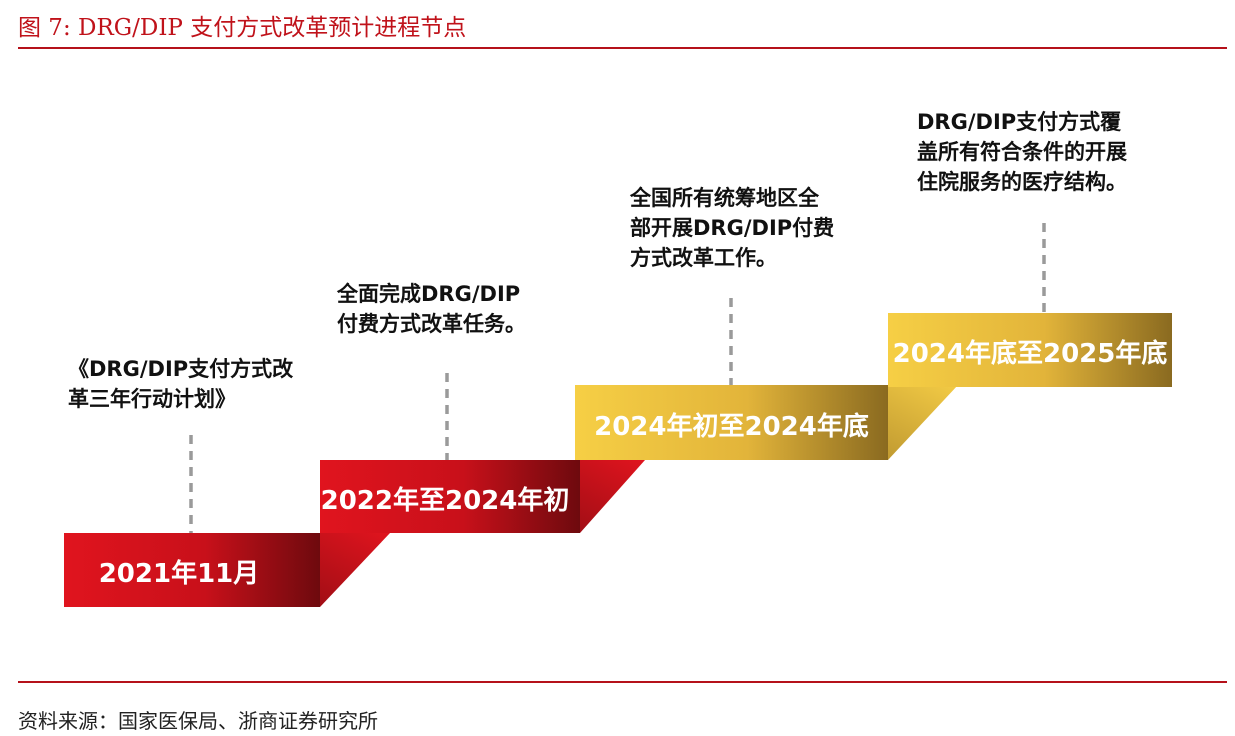 The height and width of the screenshot is (736, 1235). Describe the element at coordinates (1030, 354) in the screenshot. I see `step-label-4: 2024年底至2025年底` at that location.